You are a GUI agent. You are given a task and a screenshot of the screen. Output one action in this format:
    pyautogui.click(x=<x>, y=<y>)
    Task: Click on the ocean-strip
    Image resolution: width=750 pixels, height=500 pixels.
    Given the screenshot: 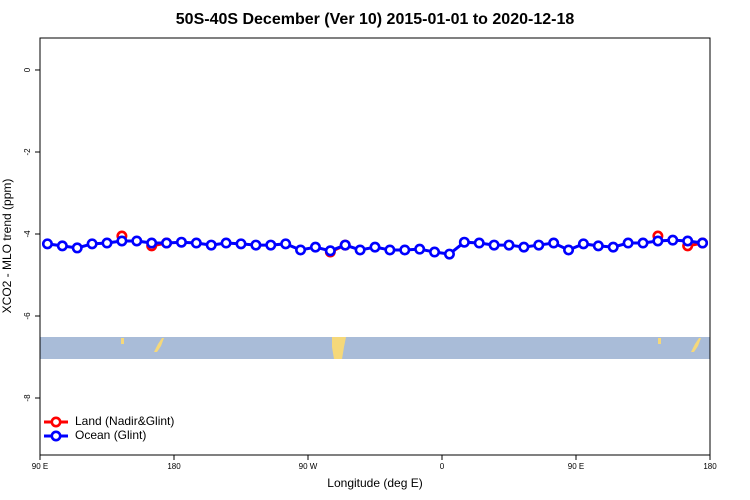 What is the action you would take?
    pyautogui.click(x=375, y=348)
    